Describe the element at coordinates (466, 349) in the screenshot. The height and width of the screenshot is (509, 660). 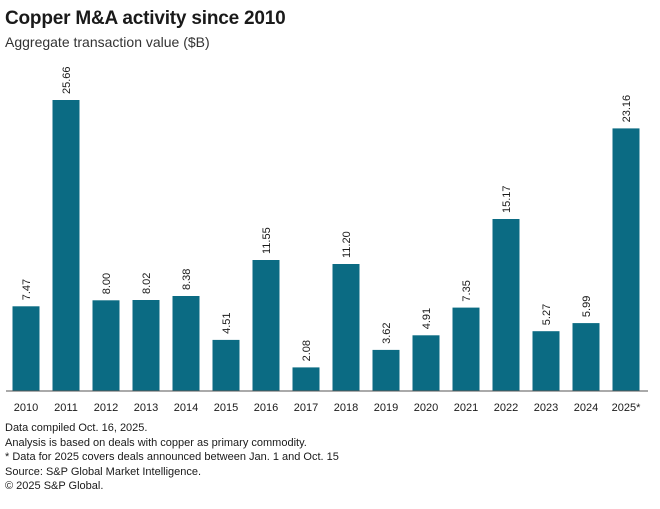
I see `bar-2021` at that location.